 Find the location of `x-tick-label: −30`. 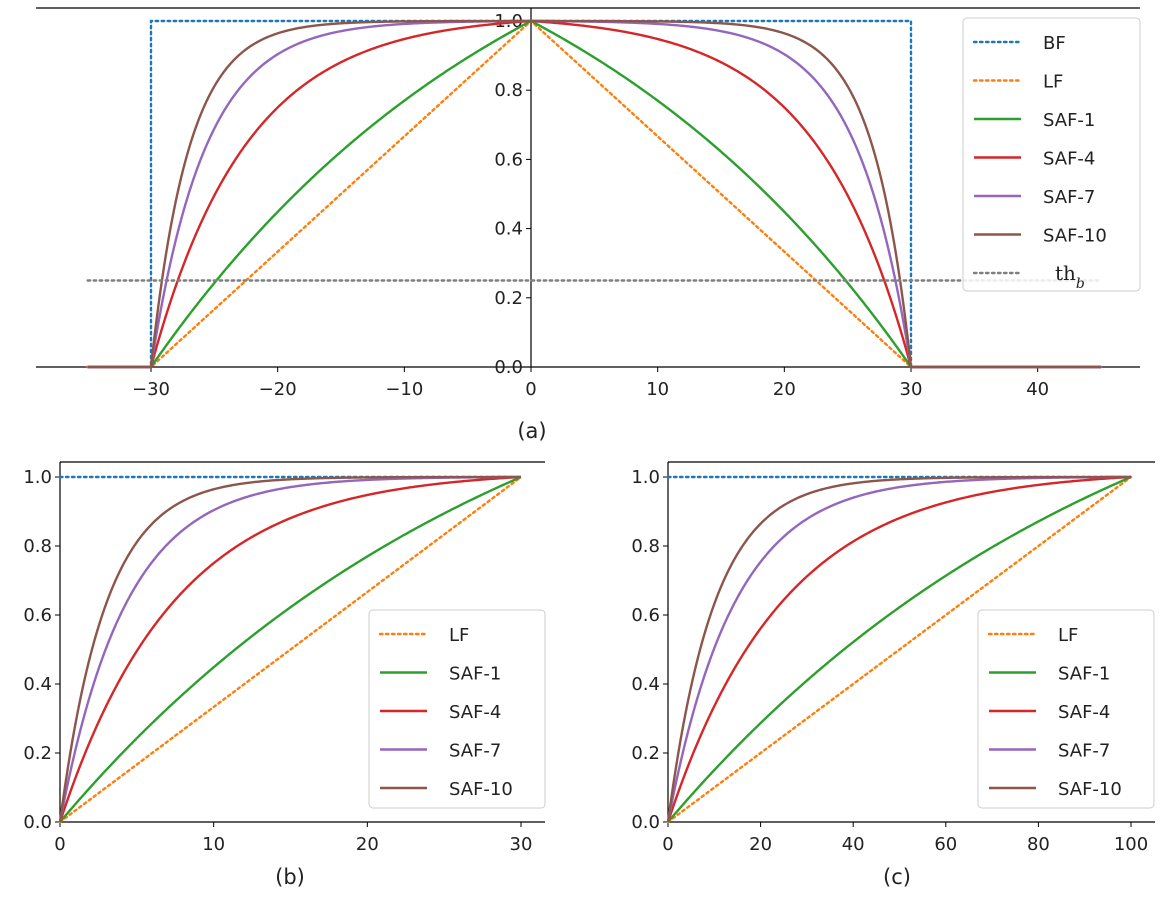

x-tick-label: −30 is located at coordinates (151, 389).